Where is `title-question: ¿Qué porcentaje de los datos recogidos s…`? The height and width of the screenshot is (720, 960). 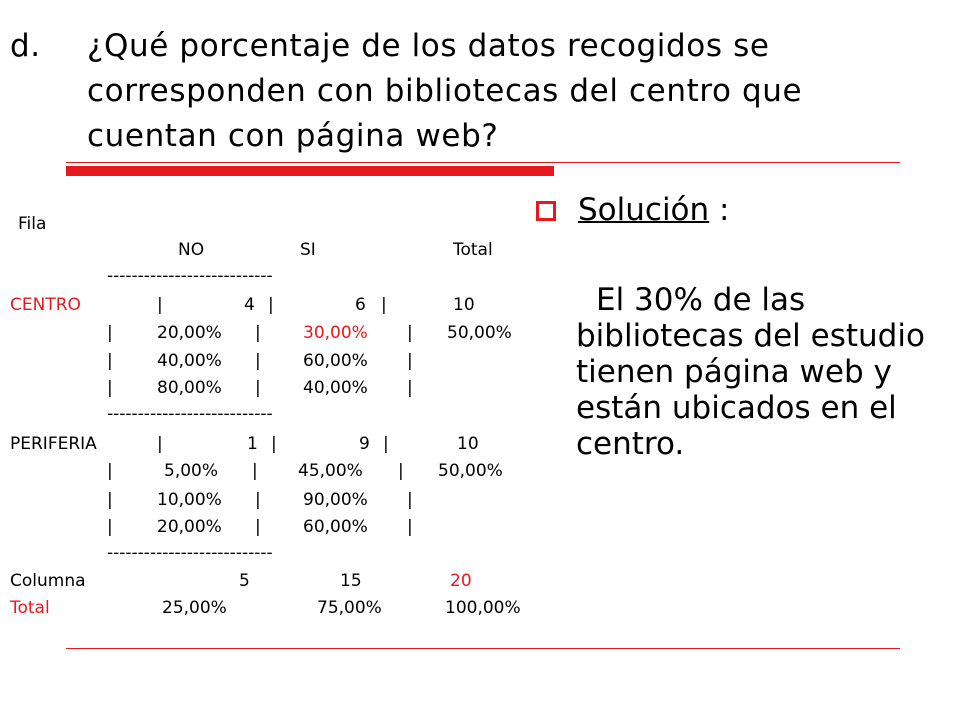 title-question: ¿Qué porcentaje de los datos recogidos s… is located at coordinates (445, 91).